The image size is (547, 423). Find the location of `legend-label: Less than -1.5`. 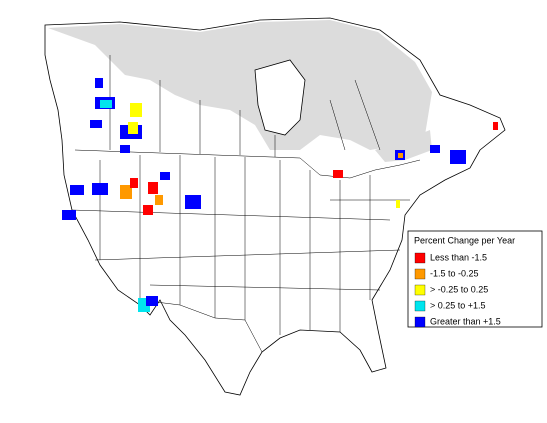

legend-label: Less than -1.5 is located at coordinates (458, 257).